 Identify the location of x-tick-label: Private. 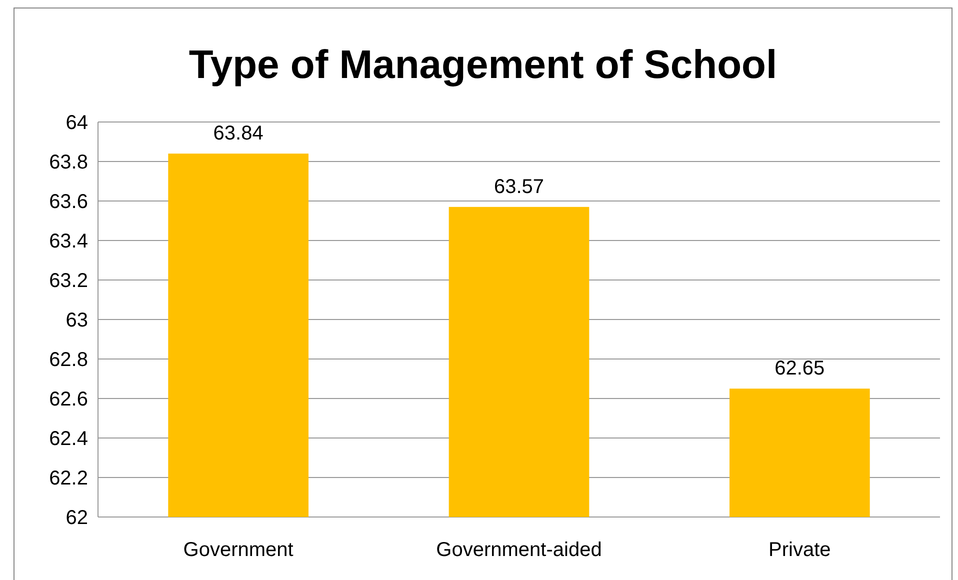
(799, 550).